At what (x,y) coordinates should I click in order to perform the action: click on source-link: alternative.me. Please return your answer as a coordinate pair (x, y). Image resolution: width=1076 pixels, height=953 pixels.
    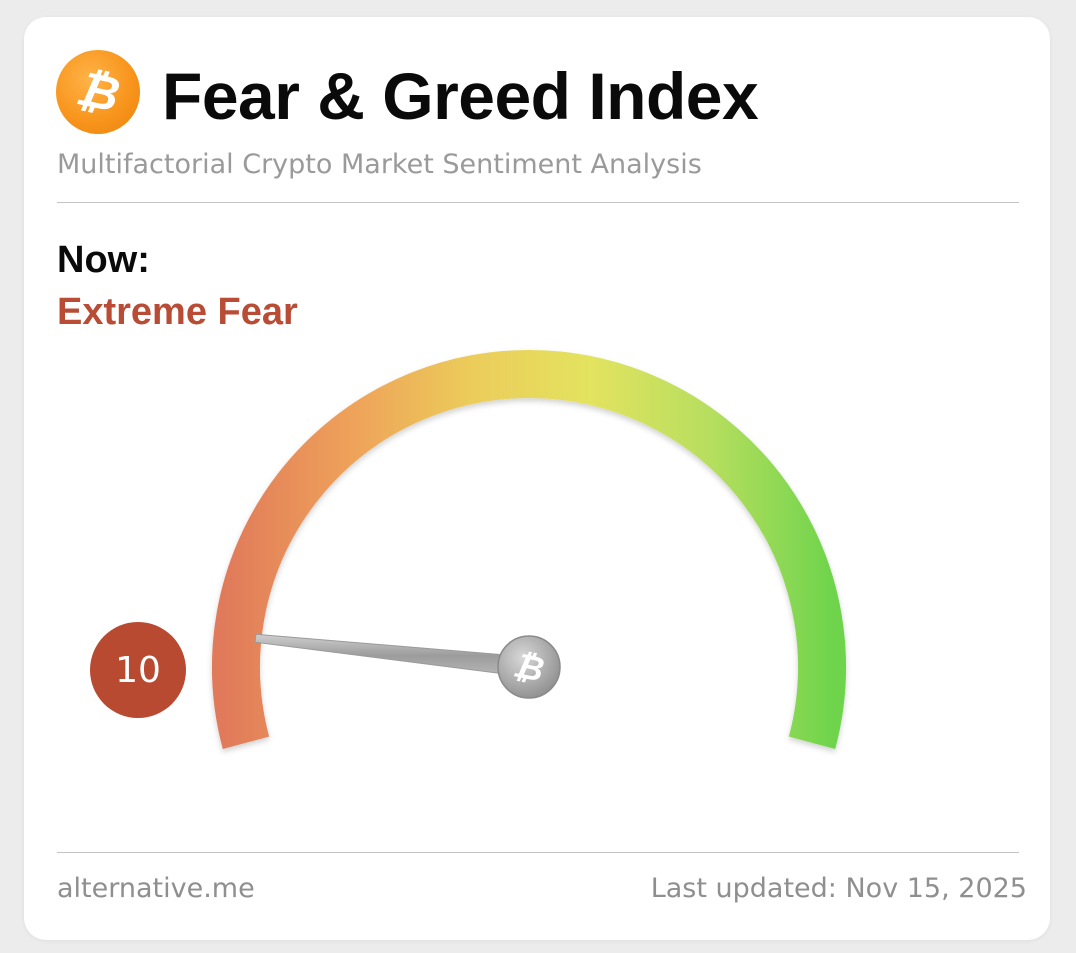
    Looking at the image, I should click on (156, 888).